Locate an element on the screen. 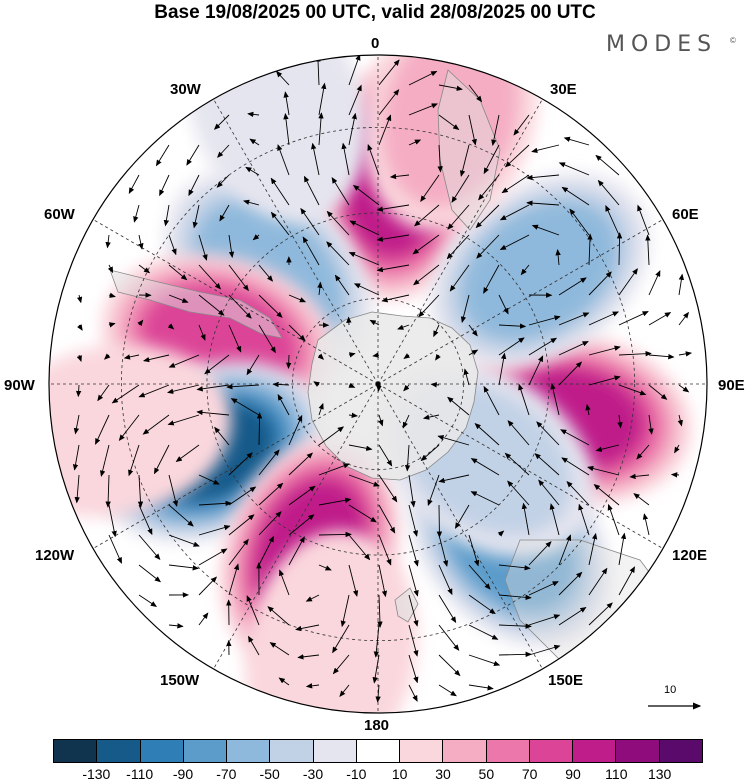  south-america-landmass is located at coordinates (196, 304).